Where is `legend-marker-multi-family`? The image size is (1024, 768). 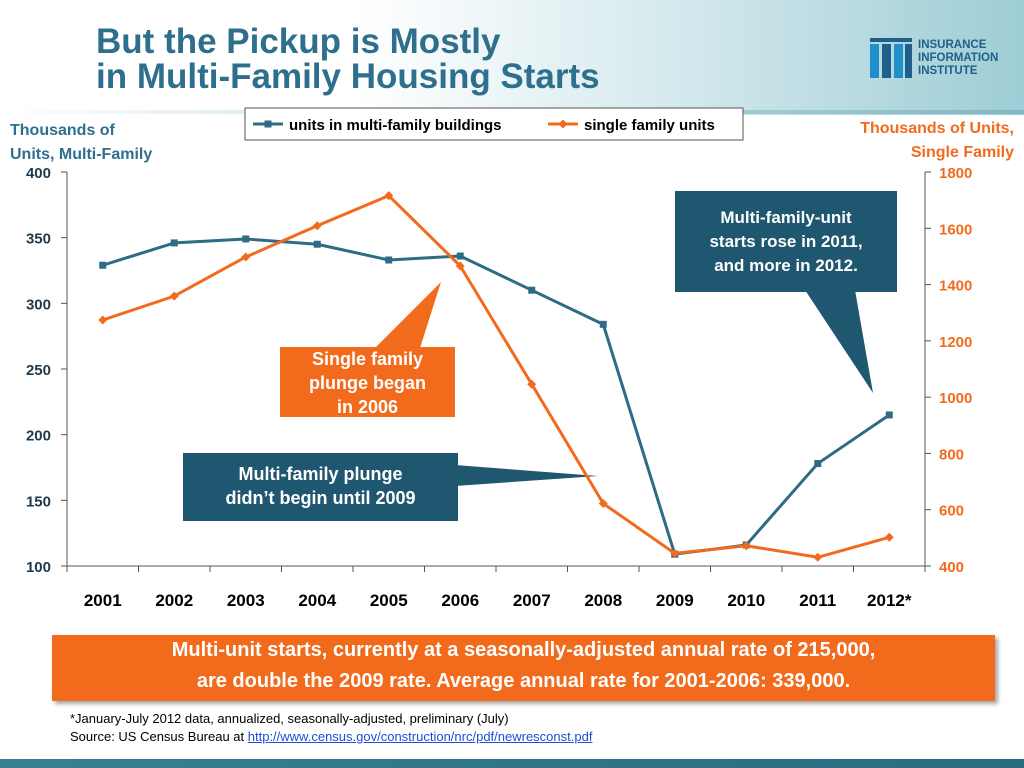 legend-marker-multi-family is located at coordinates (268, 124).